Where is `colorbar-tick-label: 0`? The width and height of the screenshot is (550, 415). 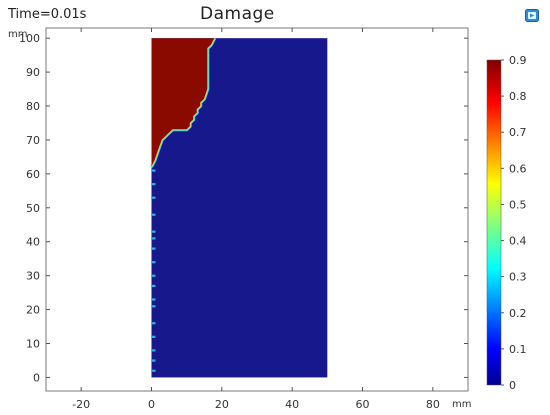
colorbar-tick-label: 0 is located at coordinates (512, 385).